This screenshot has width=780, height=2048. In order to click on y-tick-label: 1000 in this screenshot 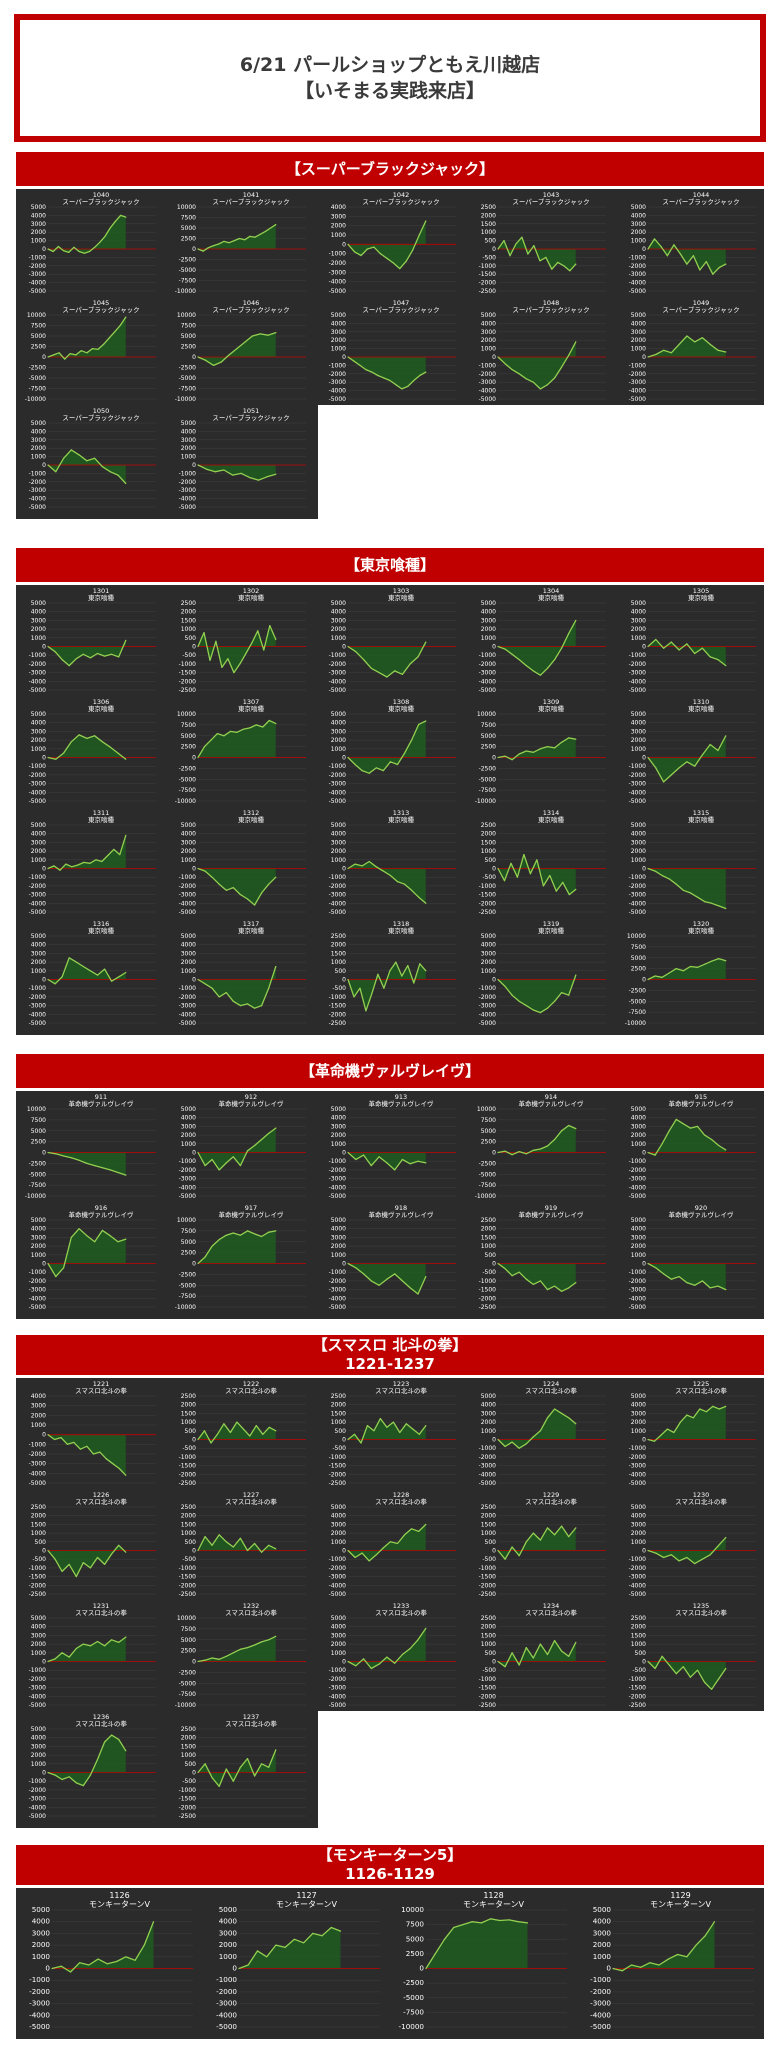, I will do `click(638, 1255)`.